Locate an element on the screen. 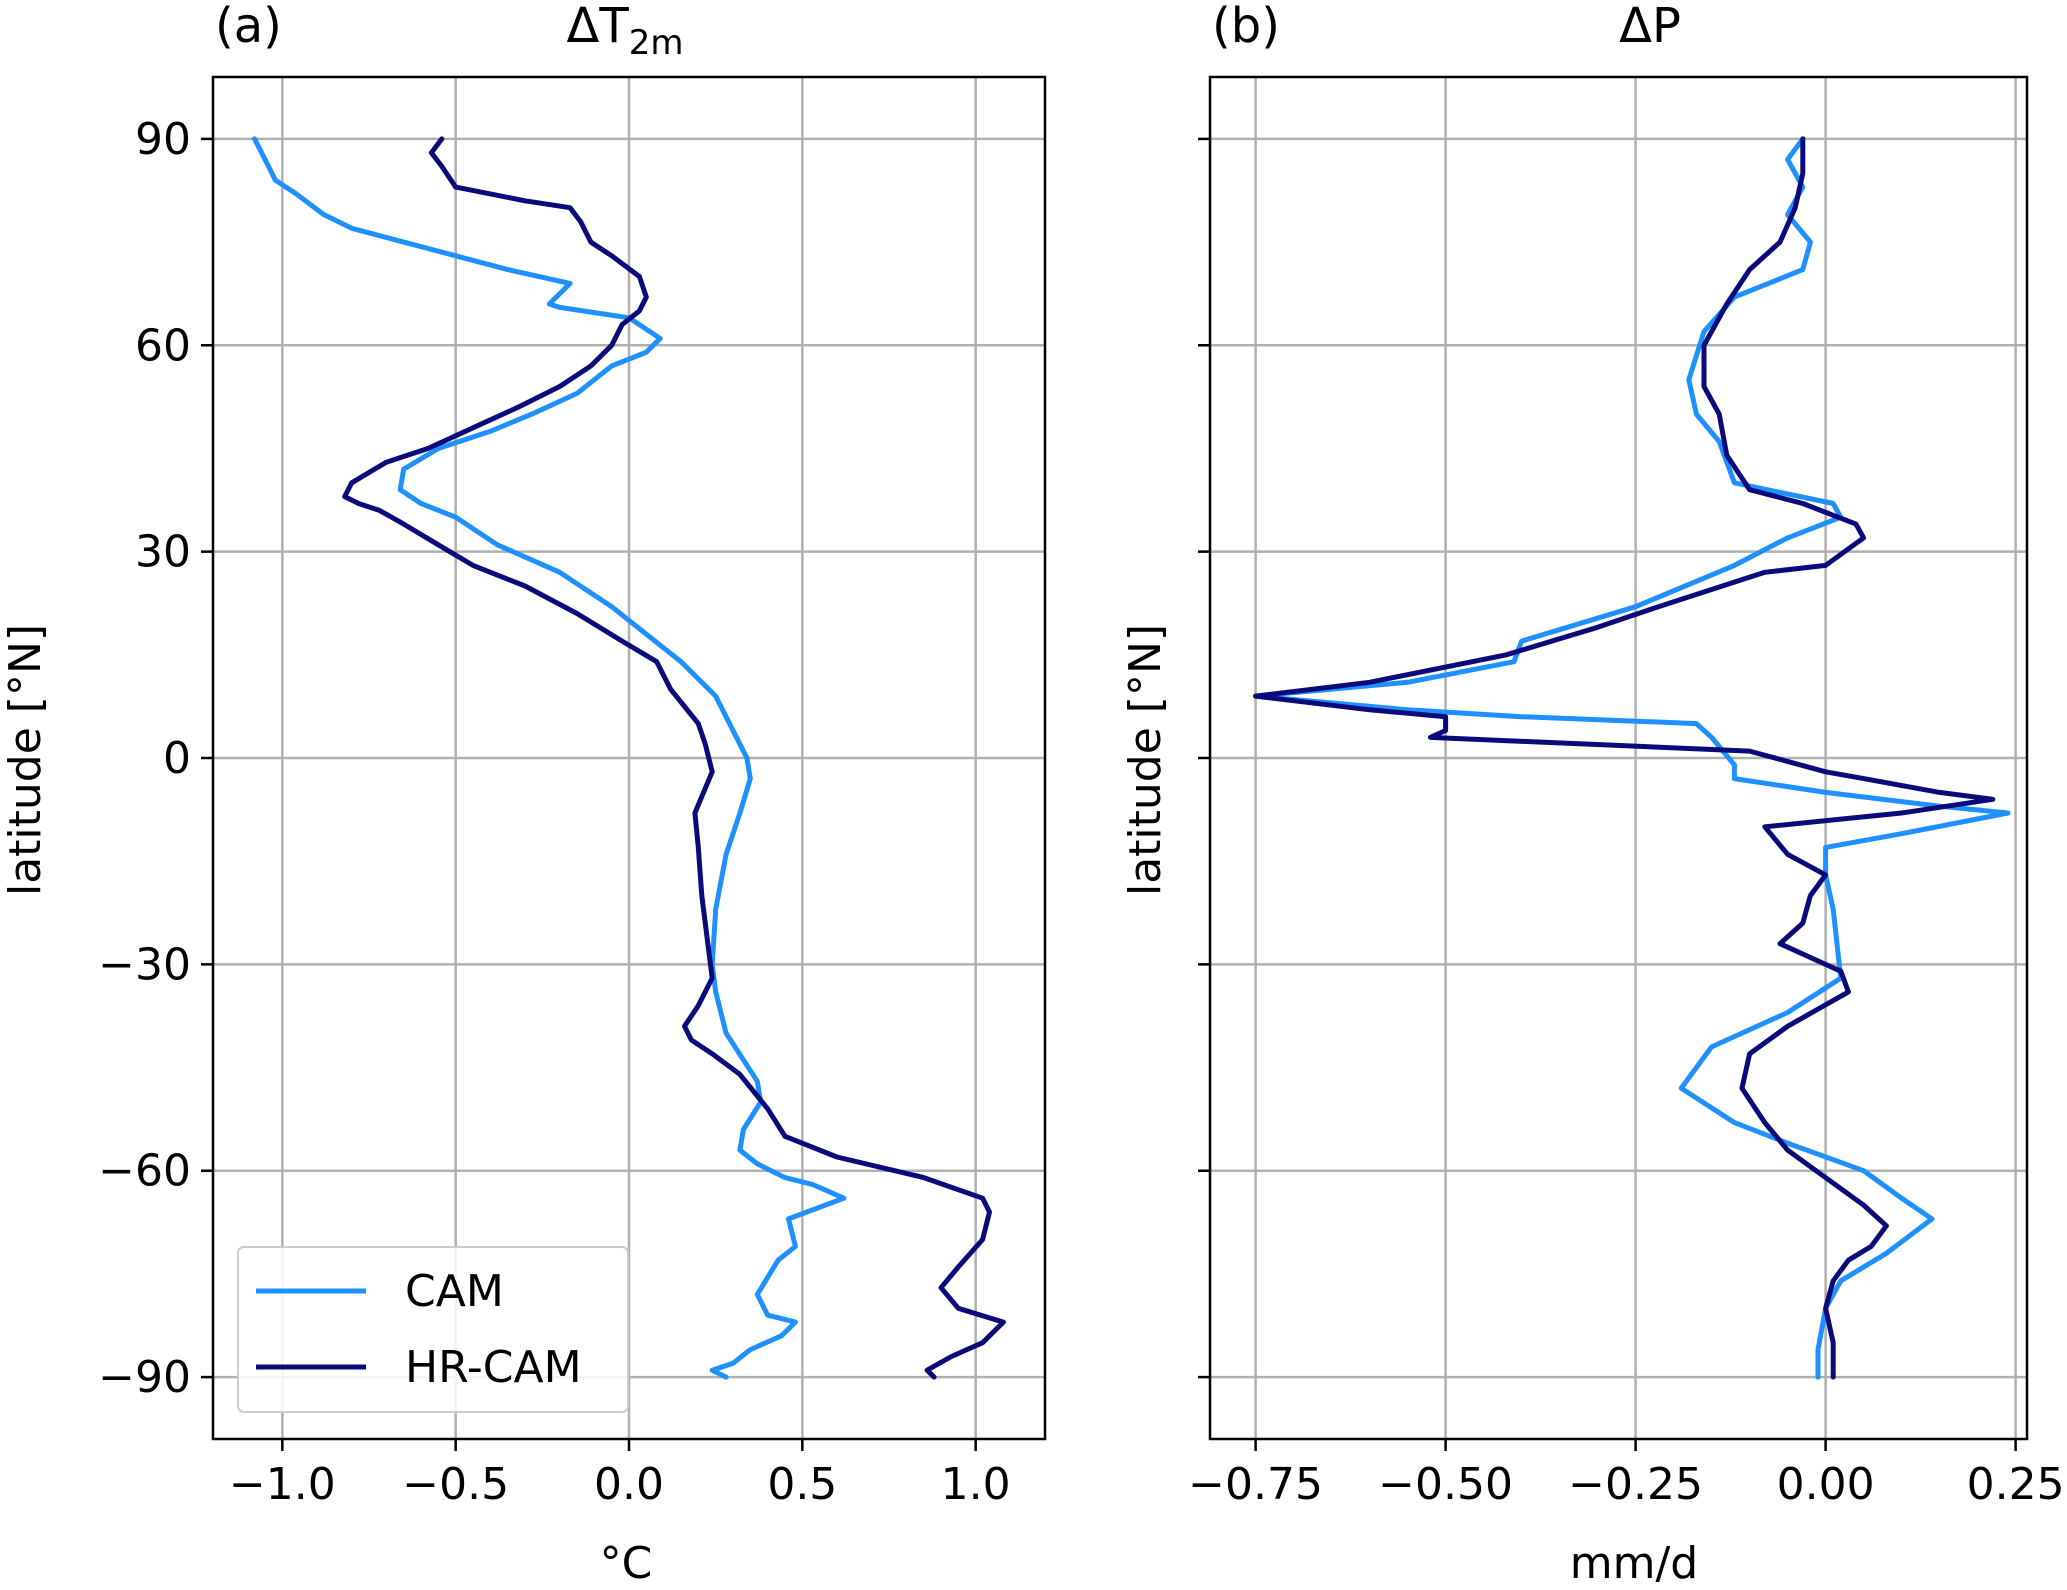  panel-a-x-axis-label: °C is located at coordinates (626, 1563).